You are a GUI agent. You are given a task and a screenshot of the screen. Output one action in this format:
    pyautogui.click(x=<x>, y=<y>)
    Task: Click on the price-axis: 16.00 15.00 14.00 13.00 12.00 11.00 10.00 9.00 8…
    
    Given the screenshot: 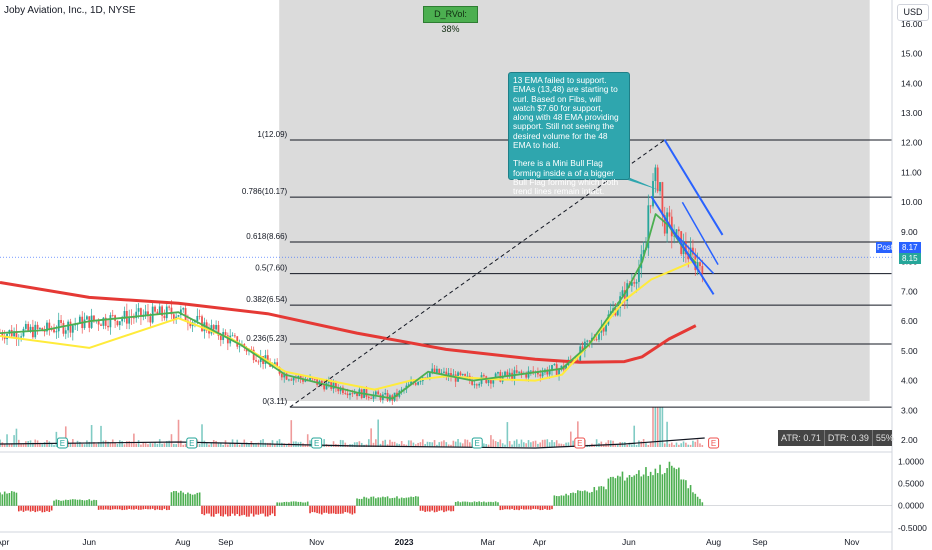 What is the action you would take?
    pyautogui.click(x=907, y=275)
    